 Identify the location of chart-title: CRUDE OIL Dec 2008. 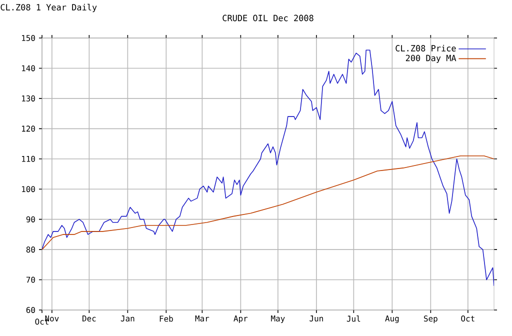
(268, 18).